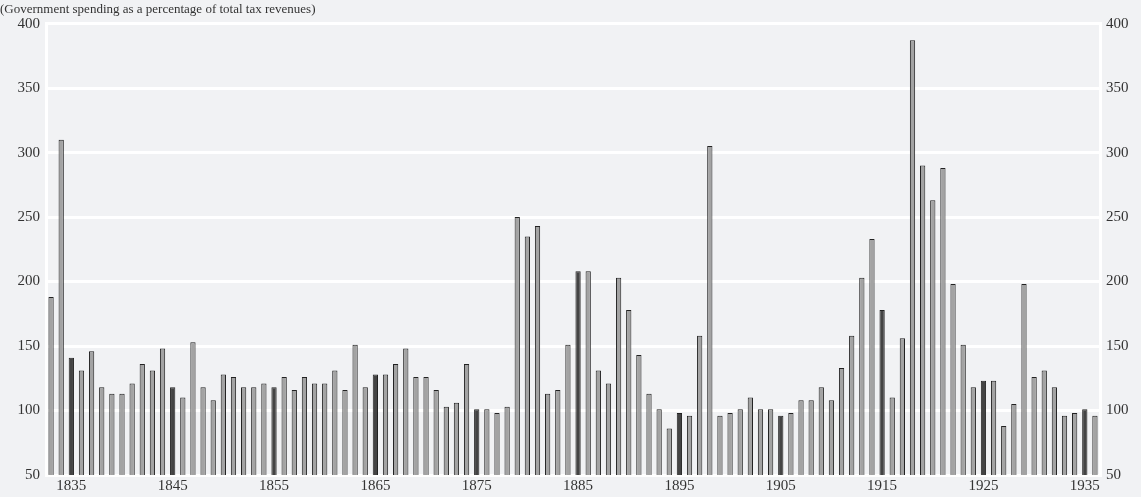  Describe the element at coordinates (28, 22) in the screenshot. I see `y-tick-label: 400` at that location.